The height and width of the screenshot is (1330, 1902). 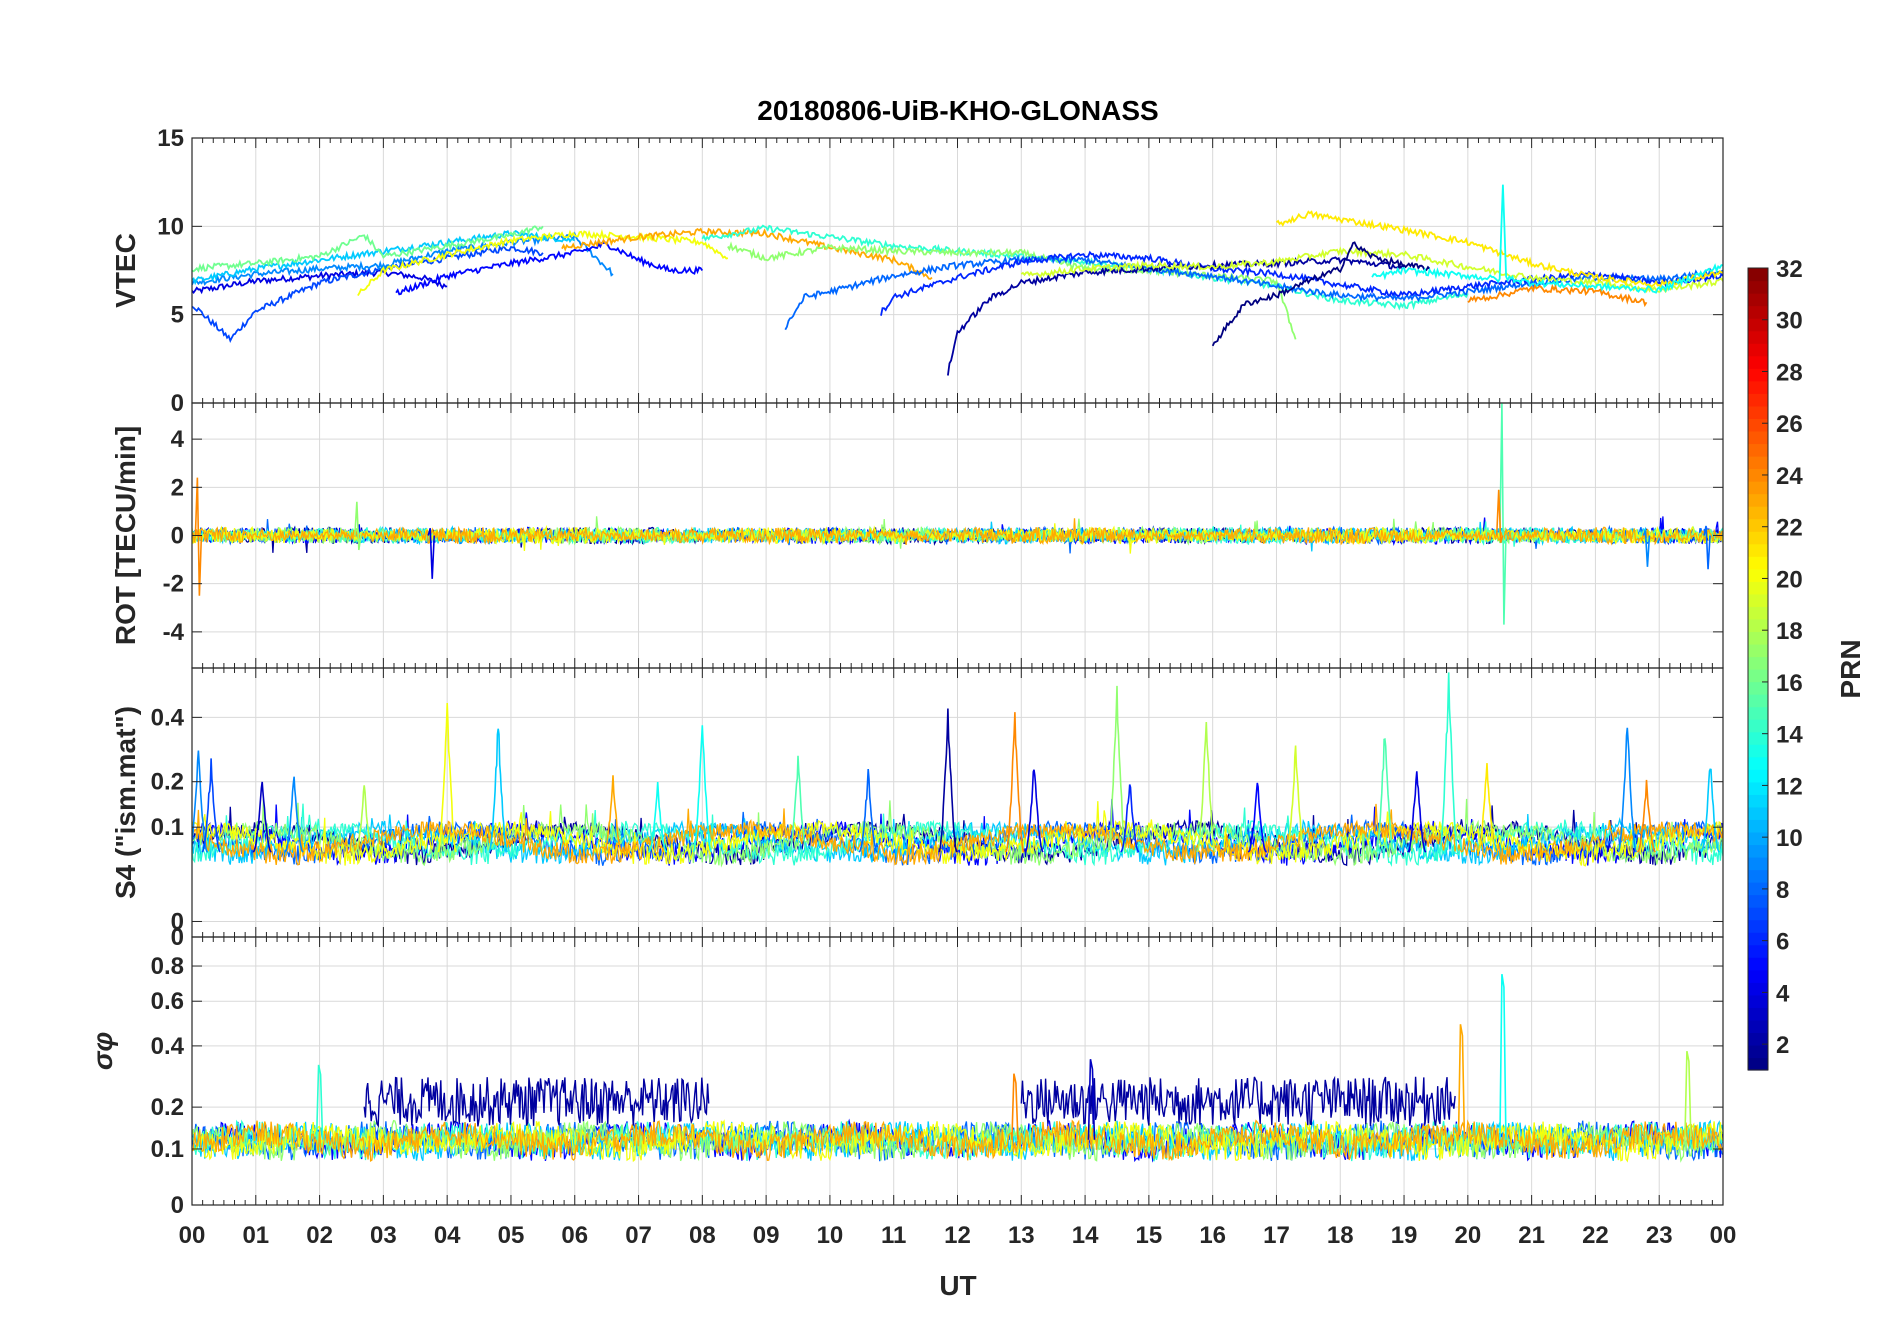 What do you see at coordinates (766, 1235) in the screenshot?
I see `x-tick-label: 09` at bounding box center [766, 1235].